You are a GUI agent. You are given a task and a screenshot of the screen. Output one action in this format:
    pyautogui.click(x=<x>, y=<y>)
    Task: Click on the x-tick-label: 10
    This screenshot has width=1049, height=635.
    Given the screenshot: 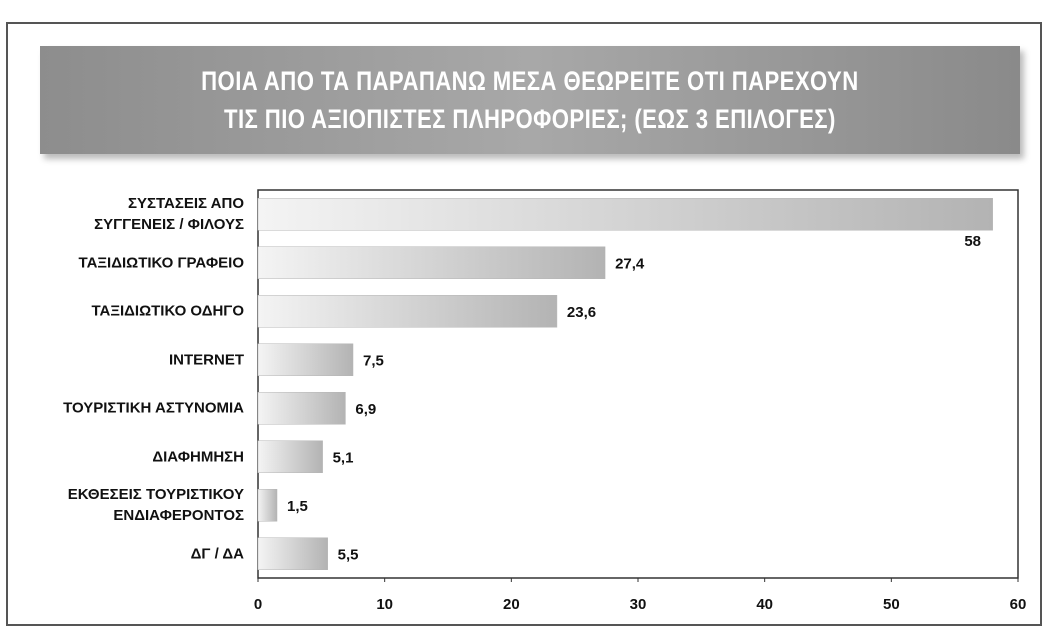 What is the action you would take?
    pyautogui.click(x=384, y=604)
    